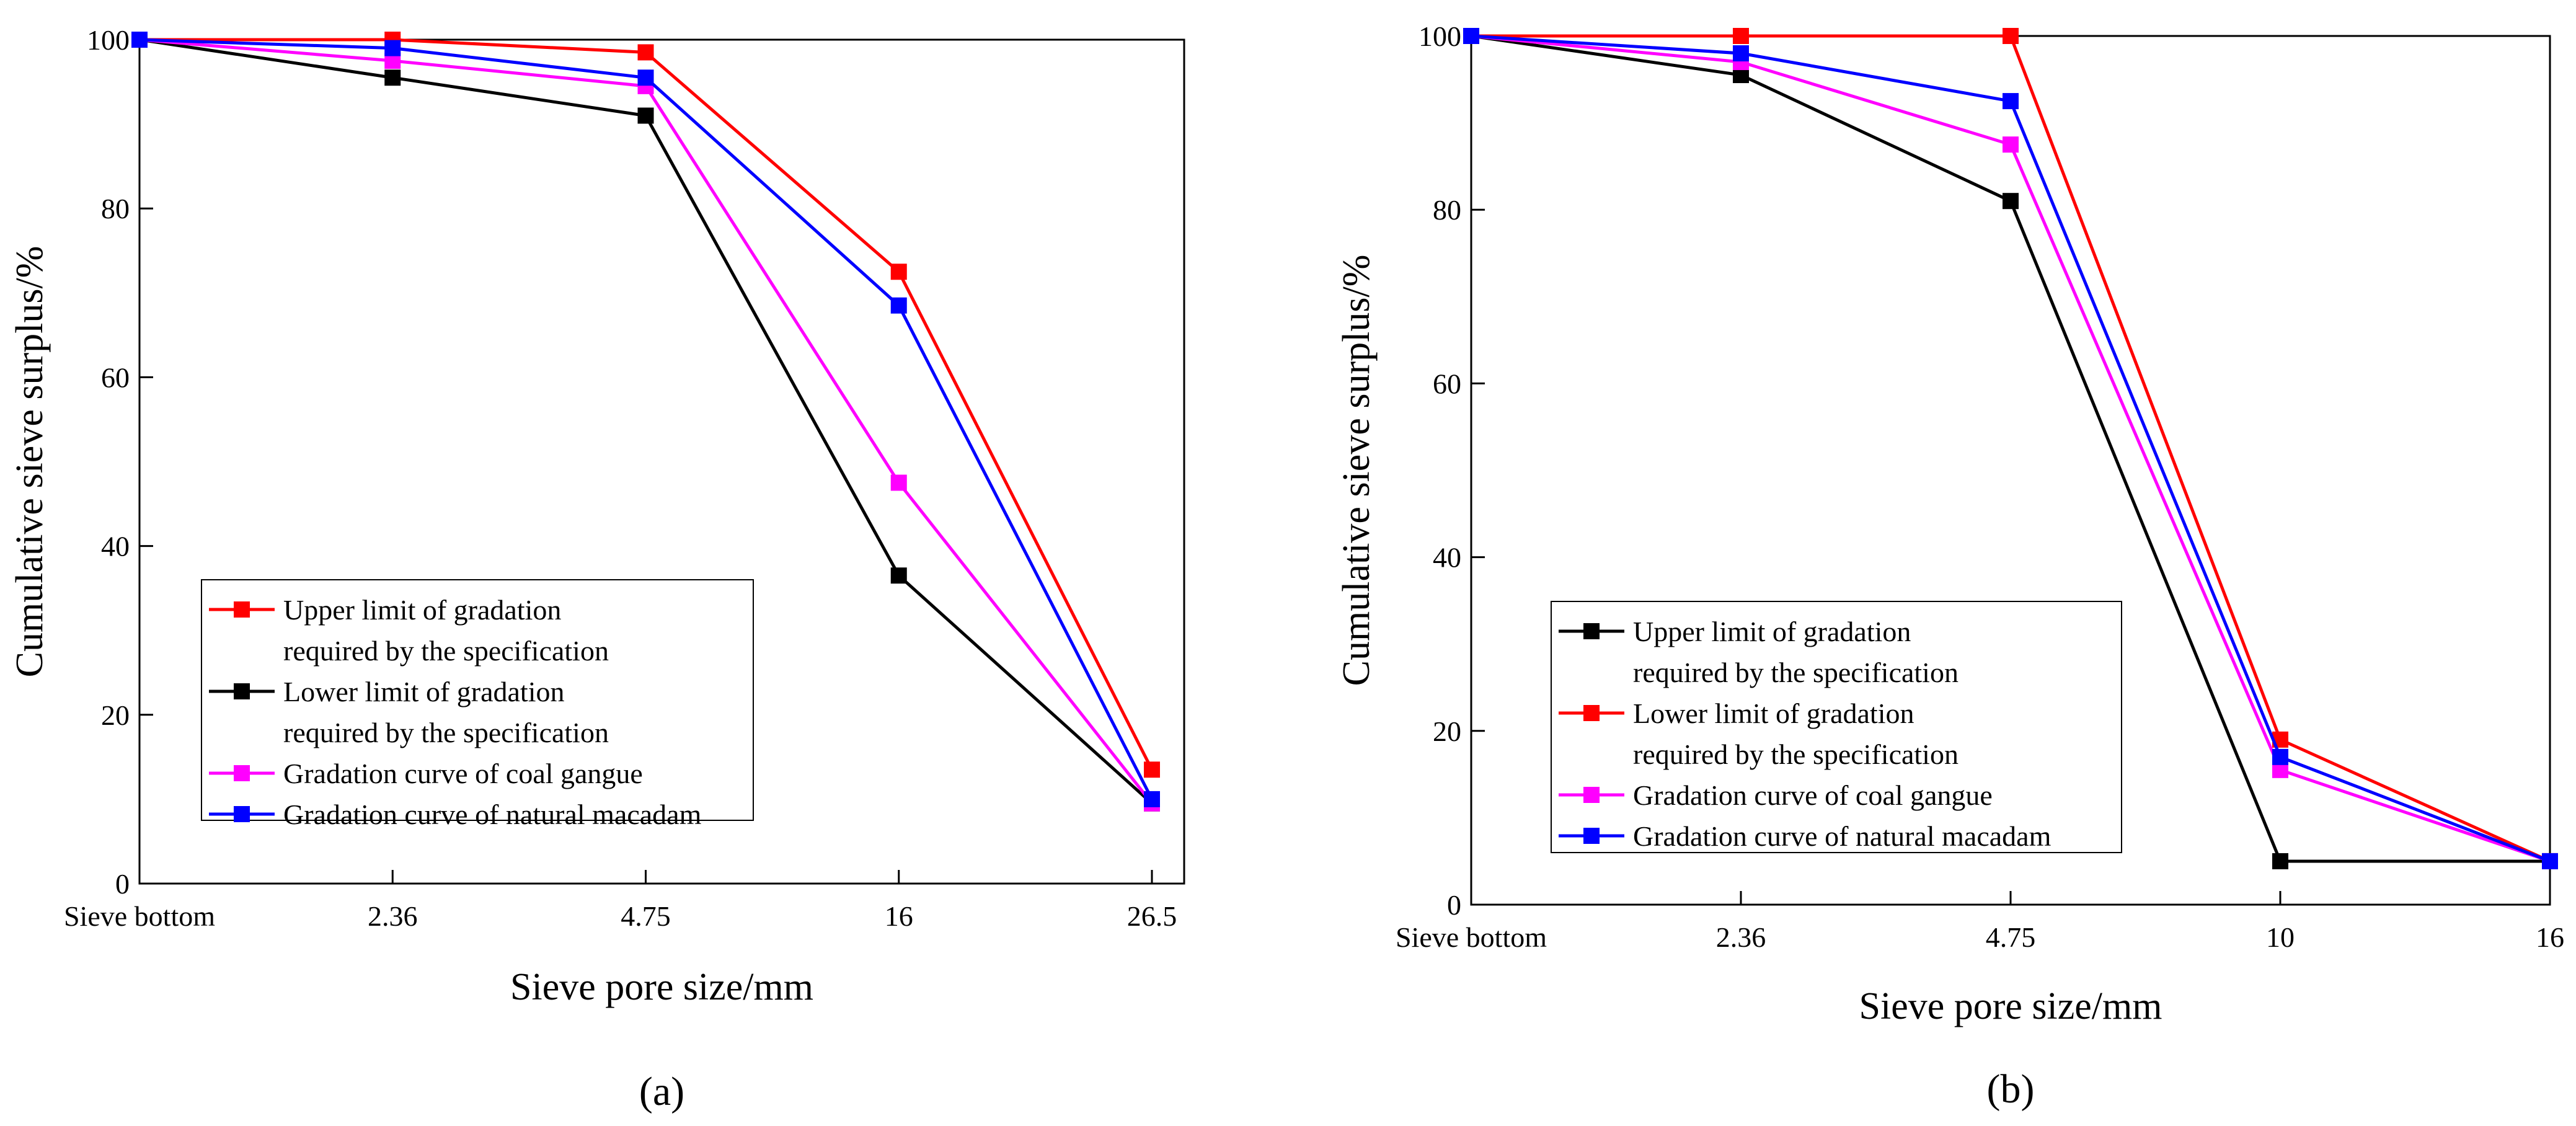 This screenshot has width=2576, height=1126. What do you see at coordinates (2011, 1089) in the screenshot?
I see `panel-label: (b)` at bounding box center [2011, 1089].